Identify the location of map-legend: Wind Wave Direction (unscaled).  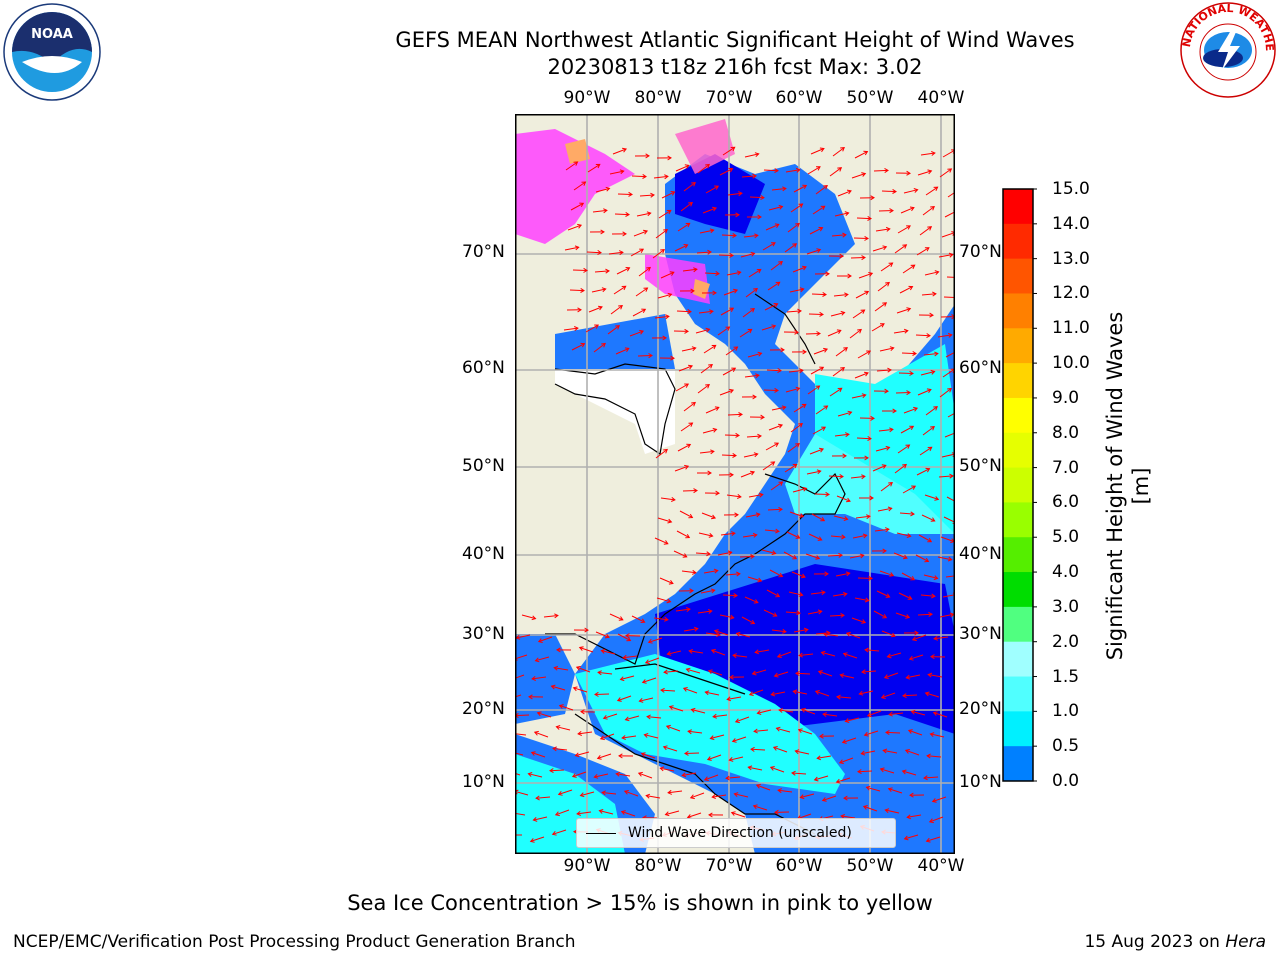
(736, 833).